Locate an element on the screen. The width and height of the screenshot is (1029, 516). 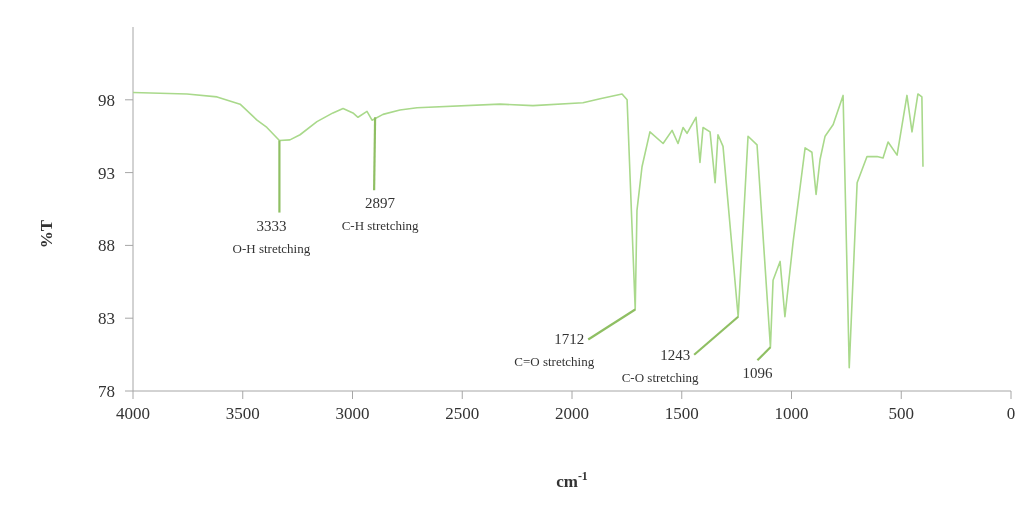
annotation: 1712 C=O stretching is located at coordinates (554, 350).